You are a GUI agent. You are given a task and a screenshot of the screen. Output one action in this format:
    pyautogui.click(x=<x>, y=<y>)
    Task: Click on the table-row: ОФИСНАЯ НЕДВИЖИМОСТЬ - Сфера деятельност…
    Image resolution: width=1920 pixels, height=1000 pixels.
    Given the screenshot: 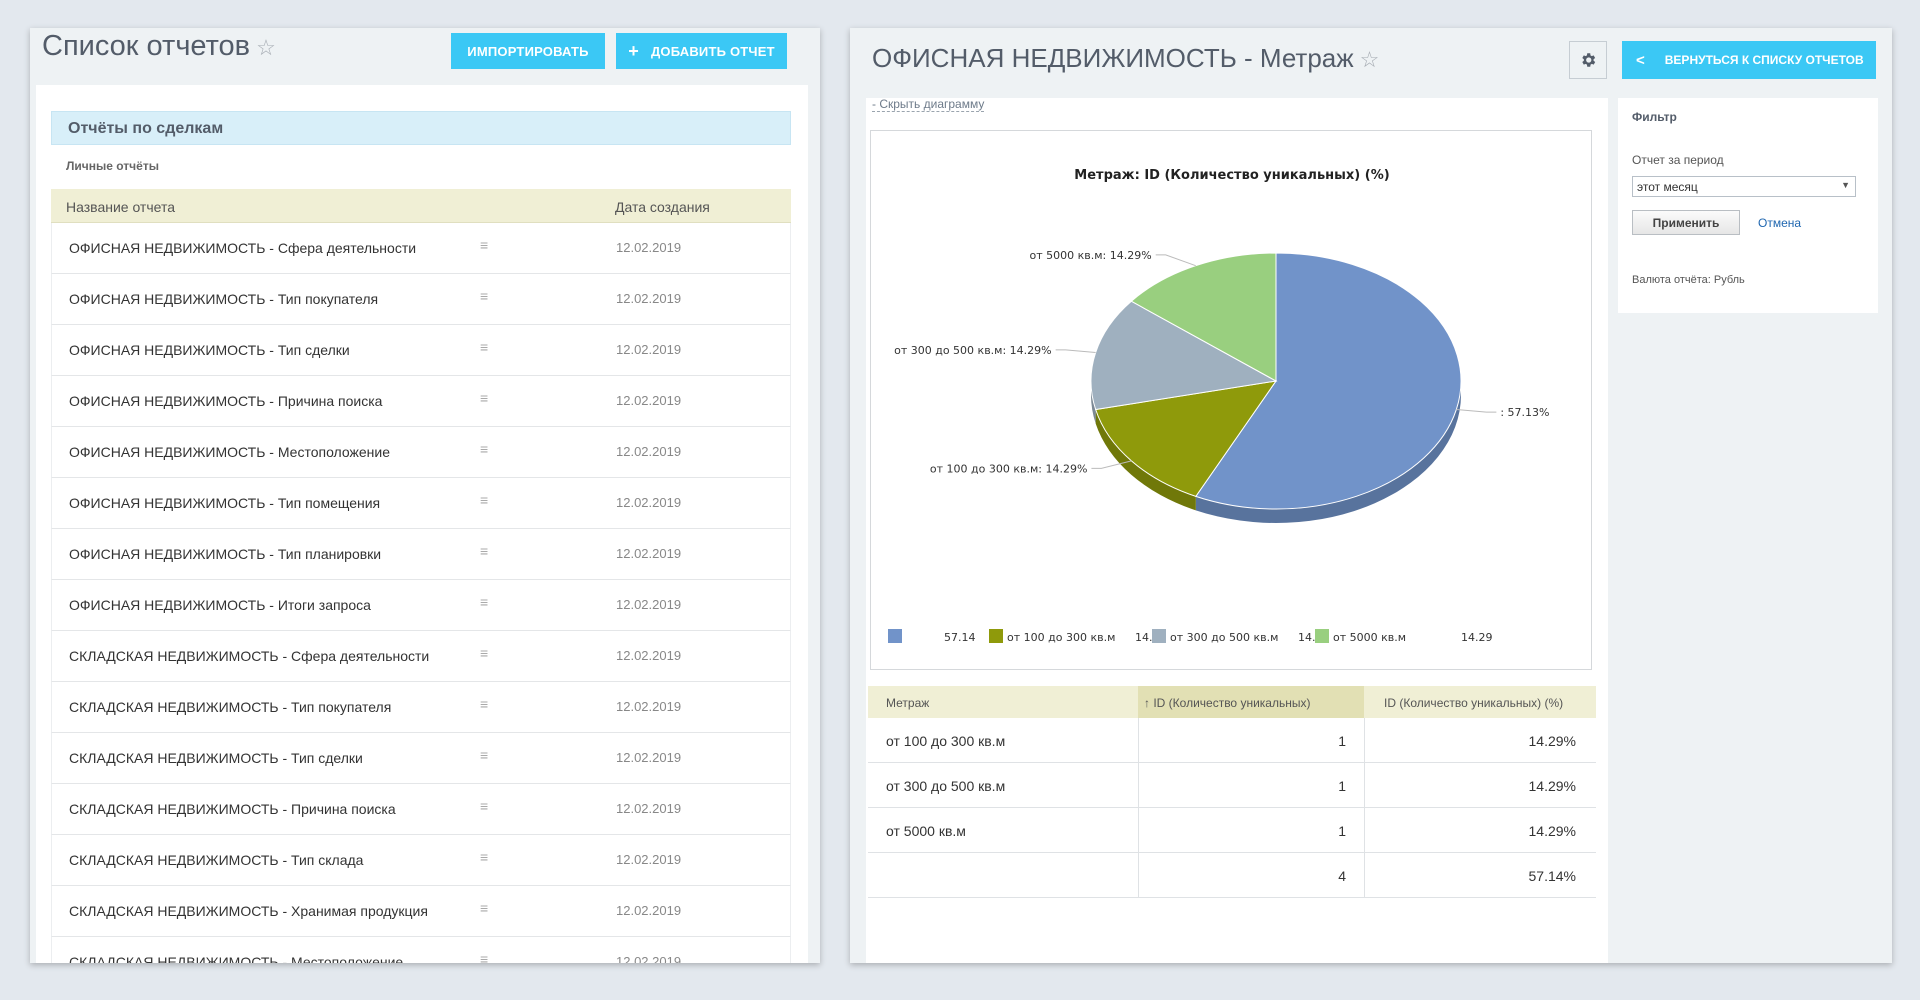 What is the action you would take?
    pyautogui.click(x=421, y=248)
    